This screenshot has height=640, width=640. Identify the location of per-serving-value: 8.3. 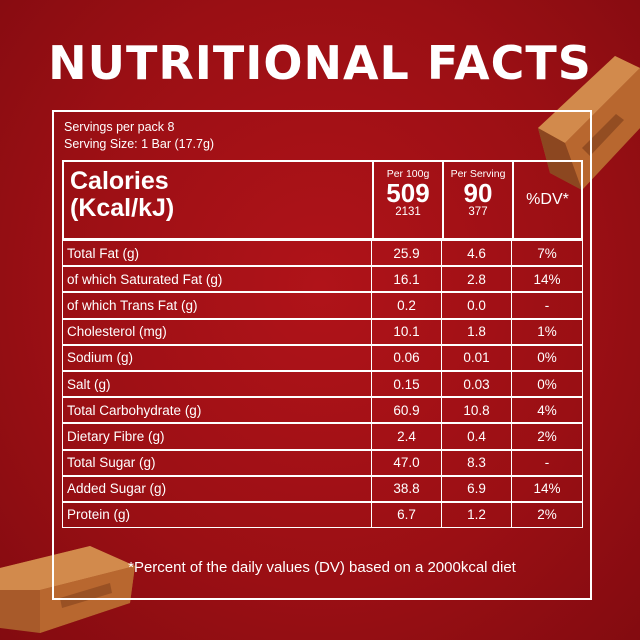
(477, 462).